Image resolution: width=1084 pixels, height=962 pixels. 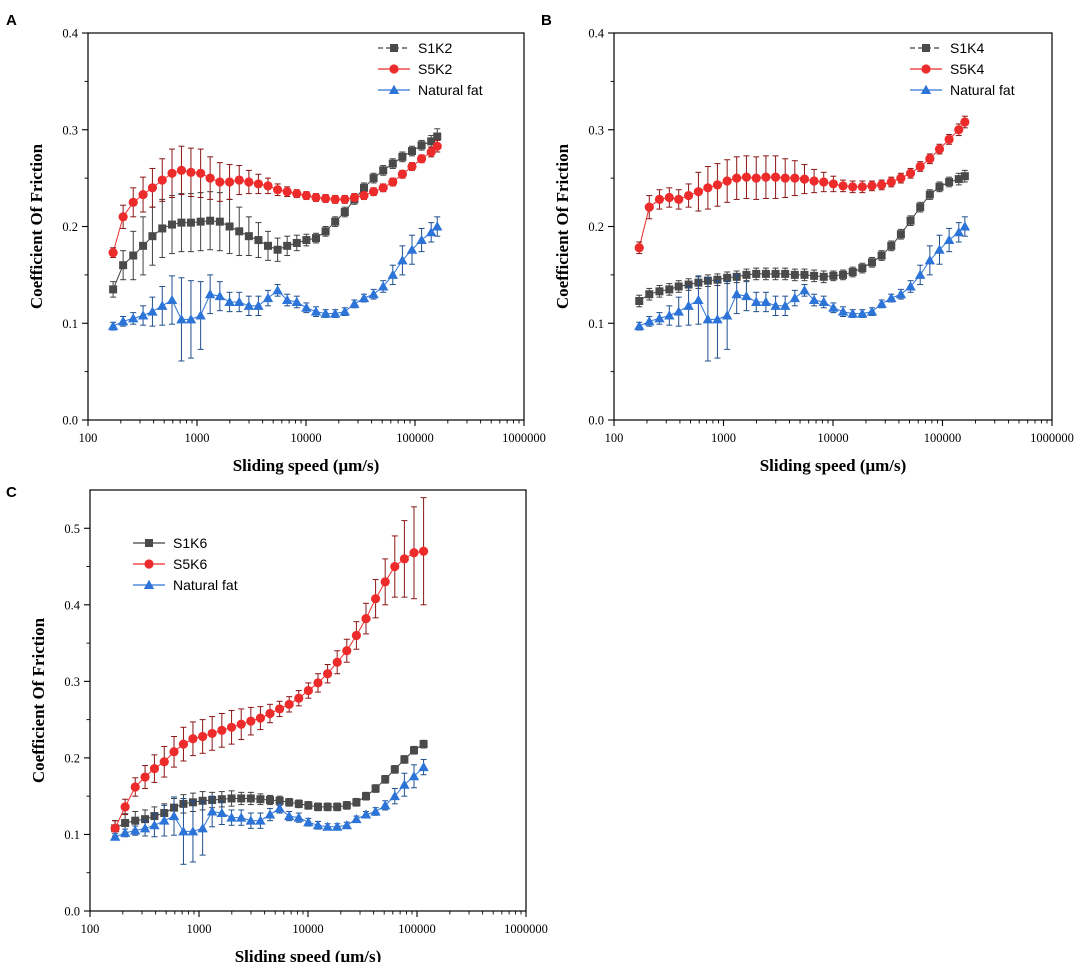 I want to click on series-s1k4, so click(x=802, y=238).